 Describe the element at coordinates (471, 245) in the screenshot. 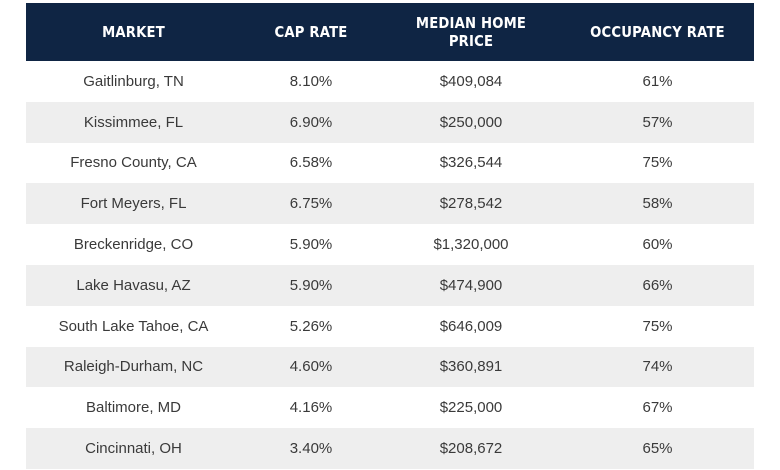

I see `cell-median-home-price: $1,320,000` at that location.